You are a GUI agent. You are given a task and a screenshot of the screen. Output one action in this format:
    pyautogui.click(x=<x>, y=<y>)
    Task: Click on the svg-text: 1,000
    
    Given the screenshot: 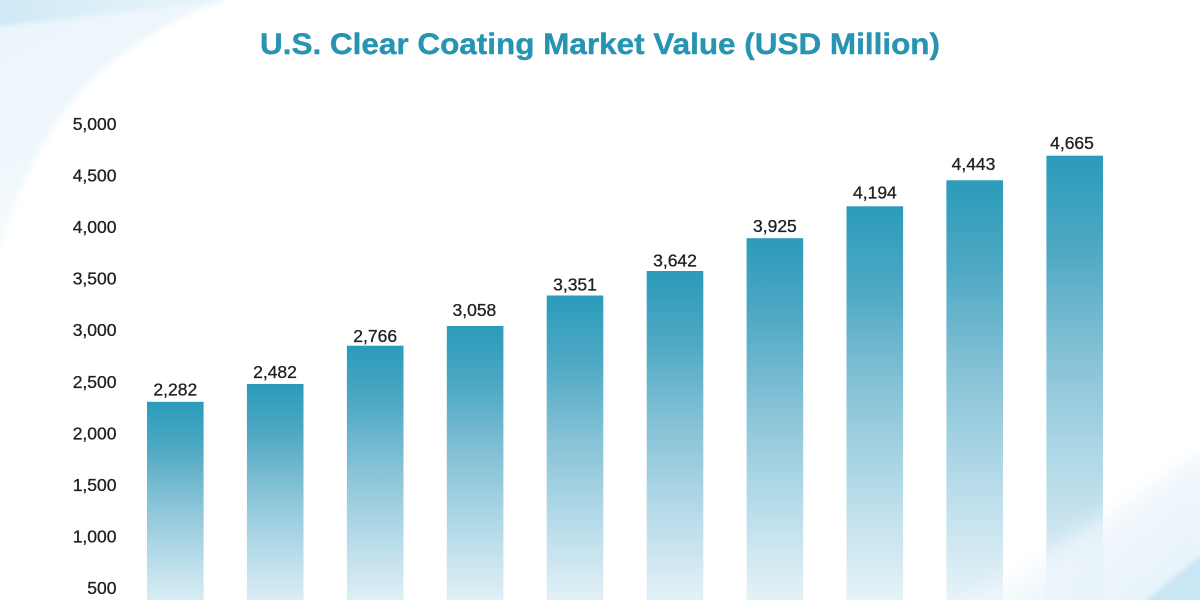 What is the action you would take?
    pyautogui.click(x=95, y=537)
    